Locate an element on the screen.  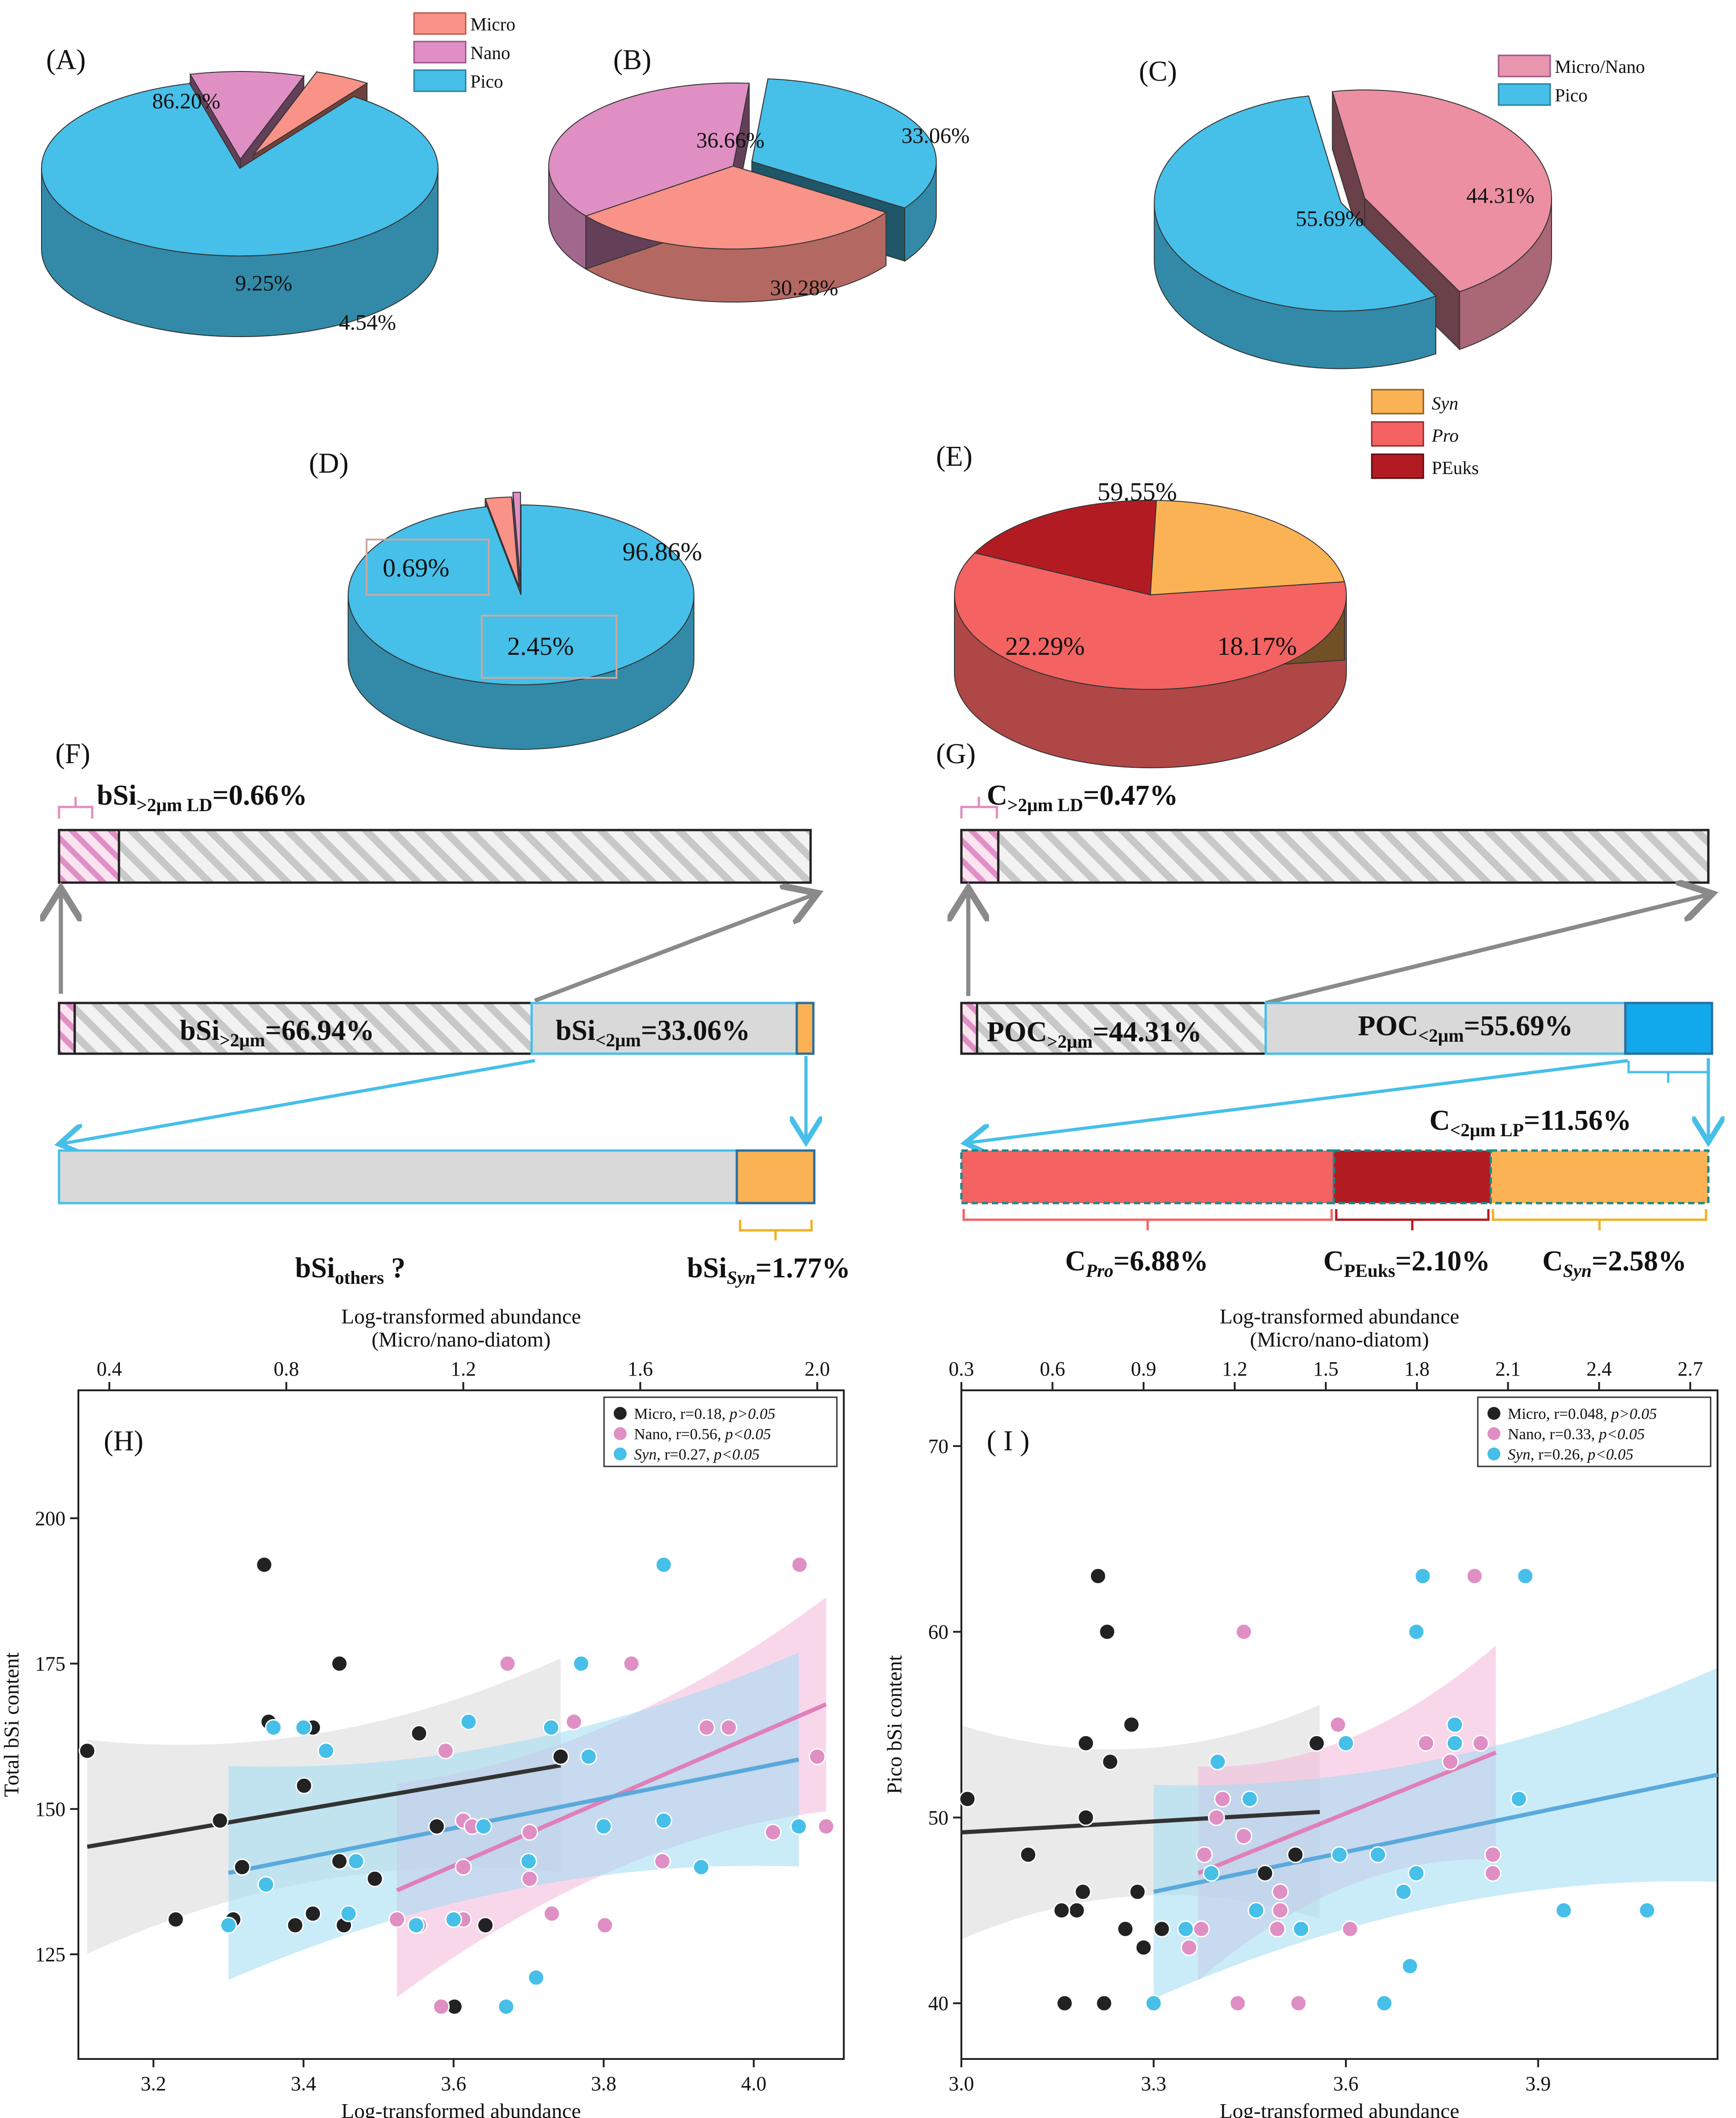
pie-a-top-micro is located at coordinates (311, 113).